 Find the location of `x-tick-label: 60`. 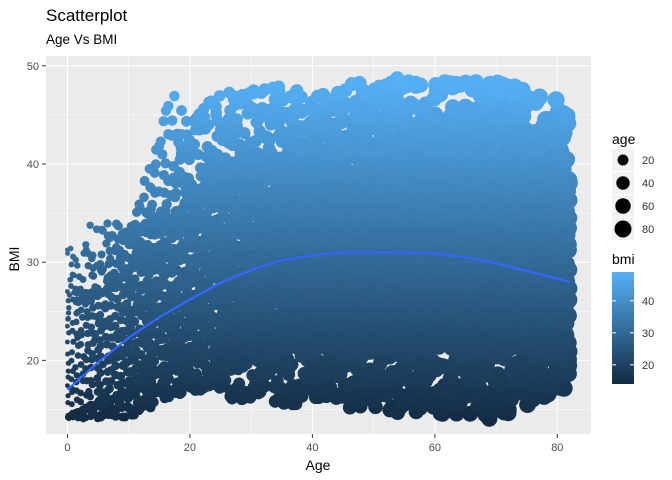

x-tick-label: 60 is located at coordinates (435, 448).